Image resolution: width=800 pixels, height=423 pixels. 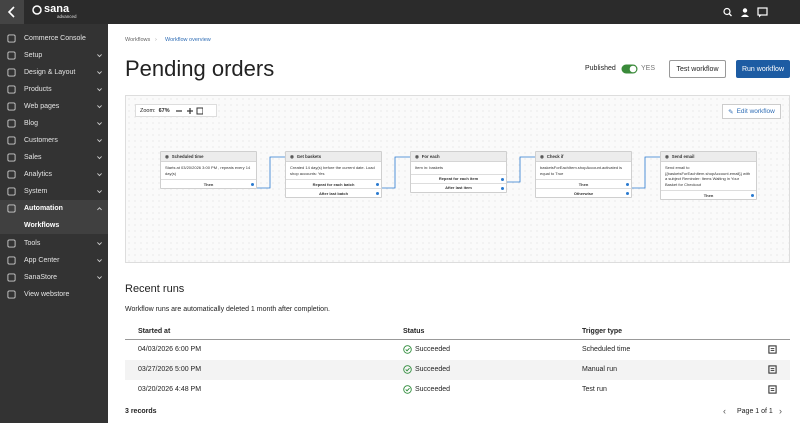 I want to click on port-label: After last batch, so click(x=333, y=193).